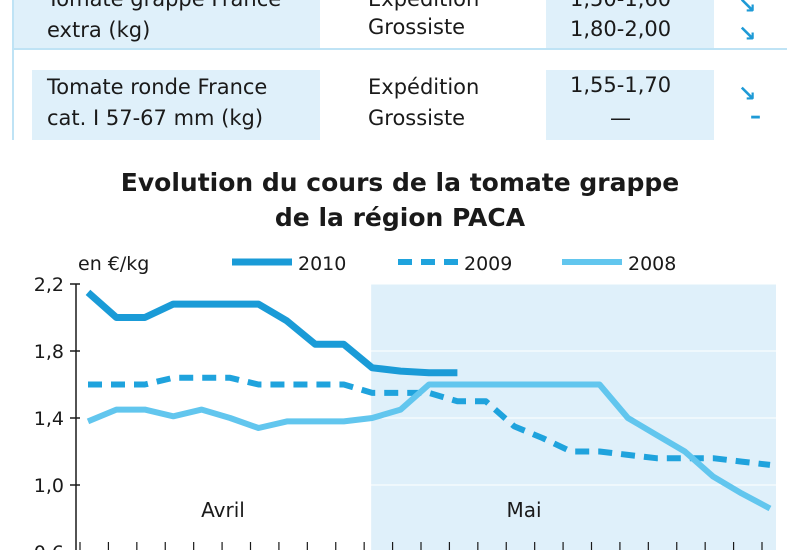 This screenshot has height=550, width=800. I want to click on row2-product-line1: Tomate ronde France, so click(157, 87).